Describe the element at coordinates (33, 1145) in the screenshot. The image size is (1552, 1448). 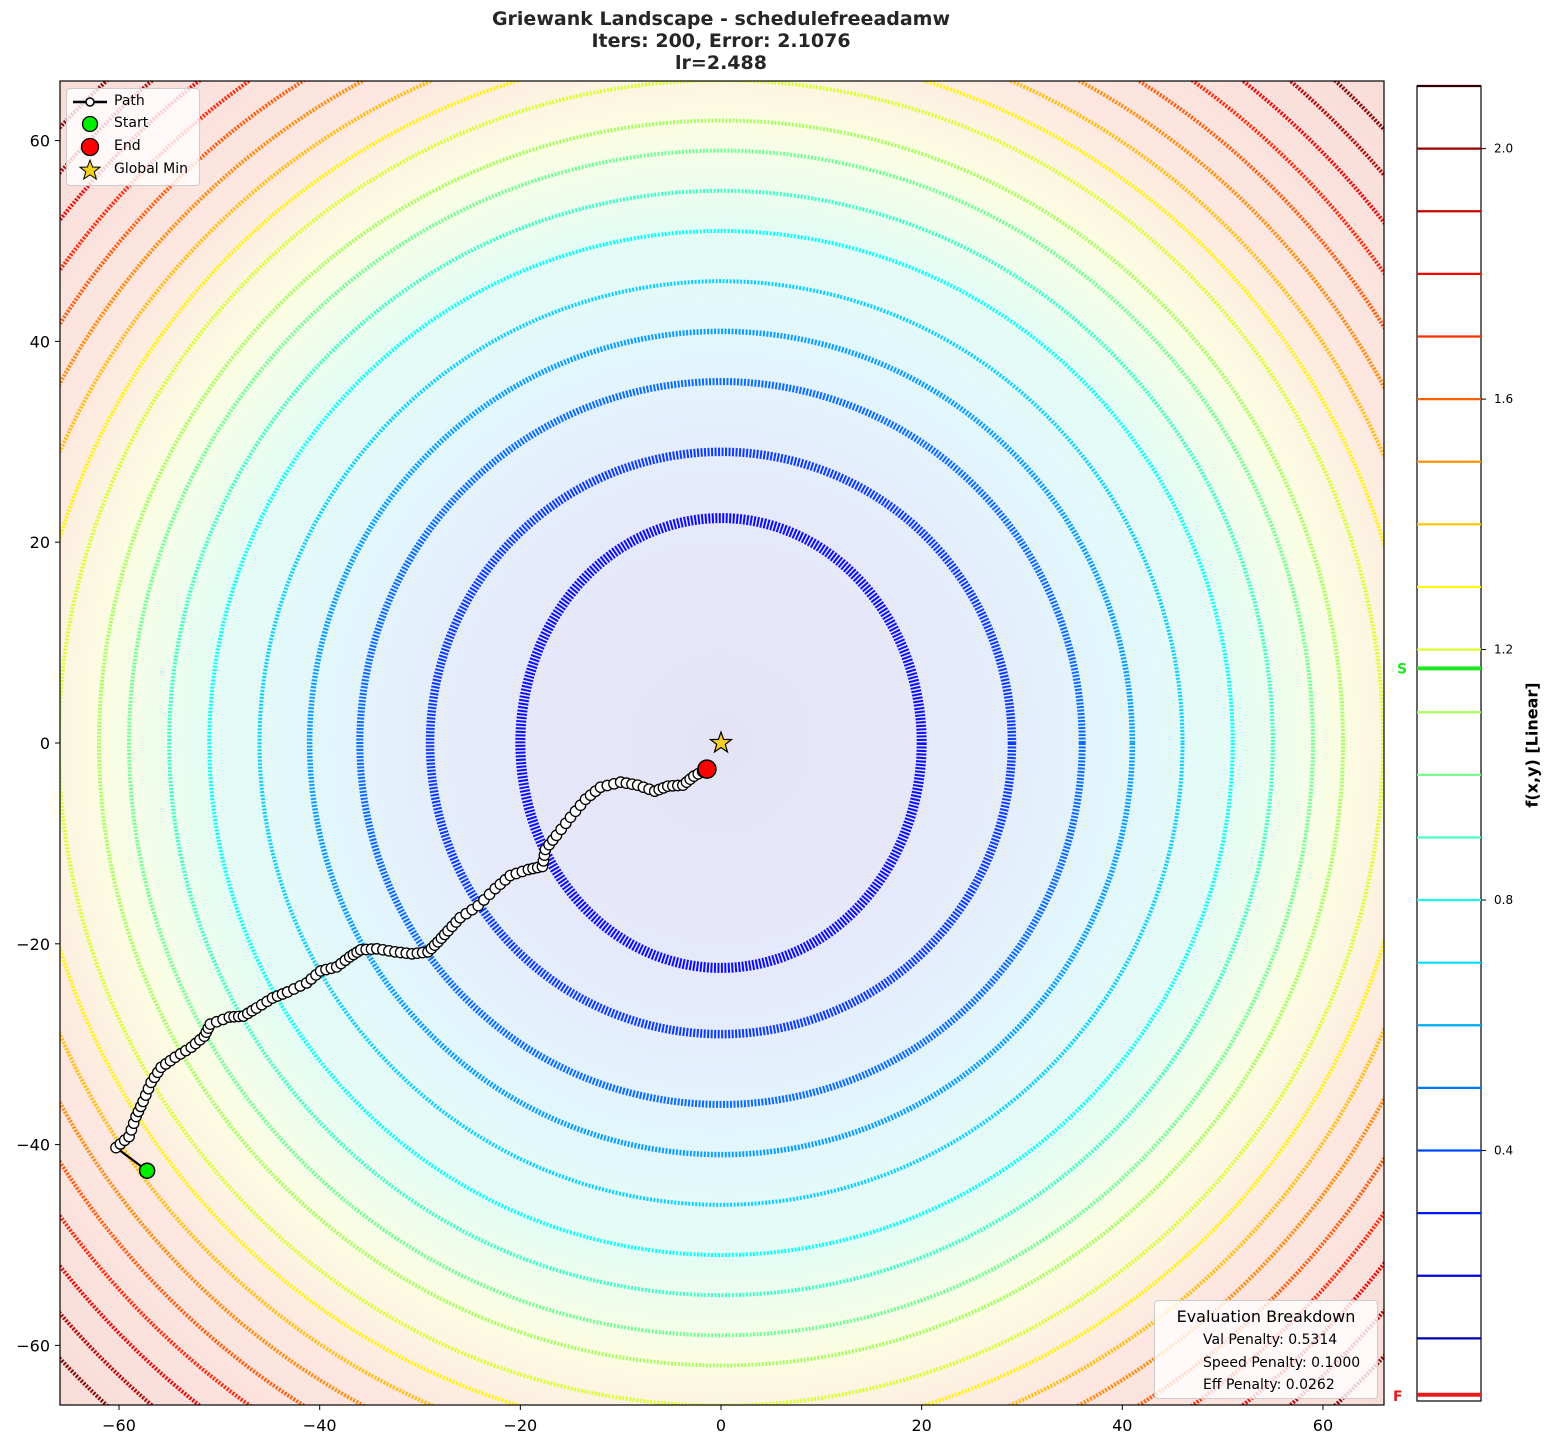
I see `y-tick-label: −40` at that location.